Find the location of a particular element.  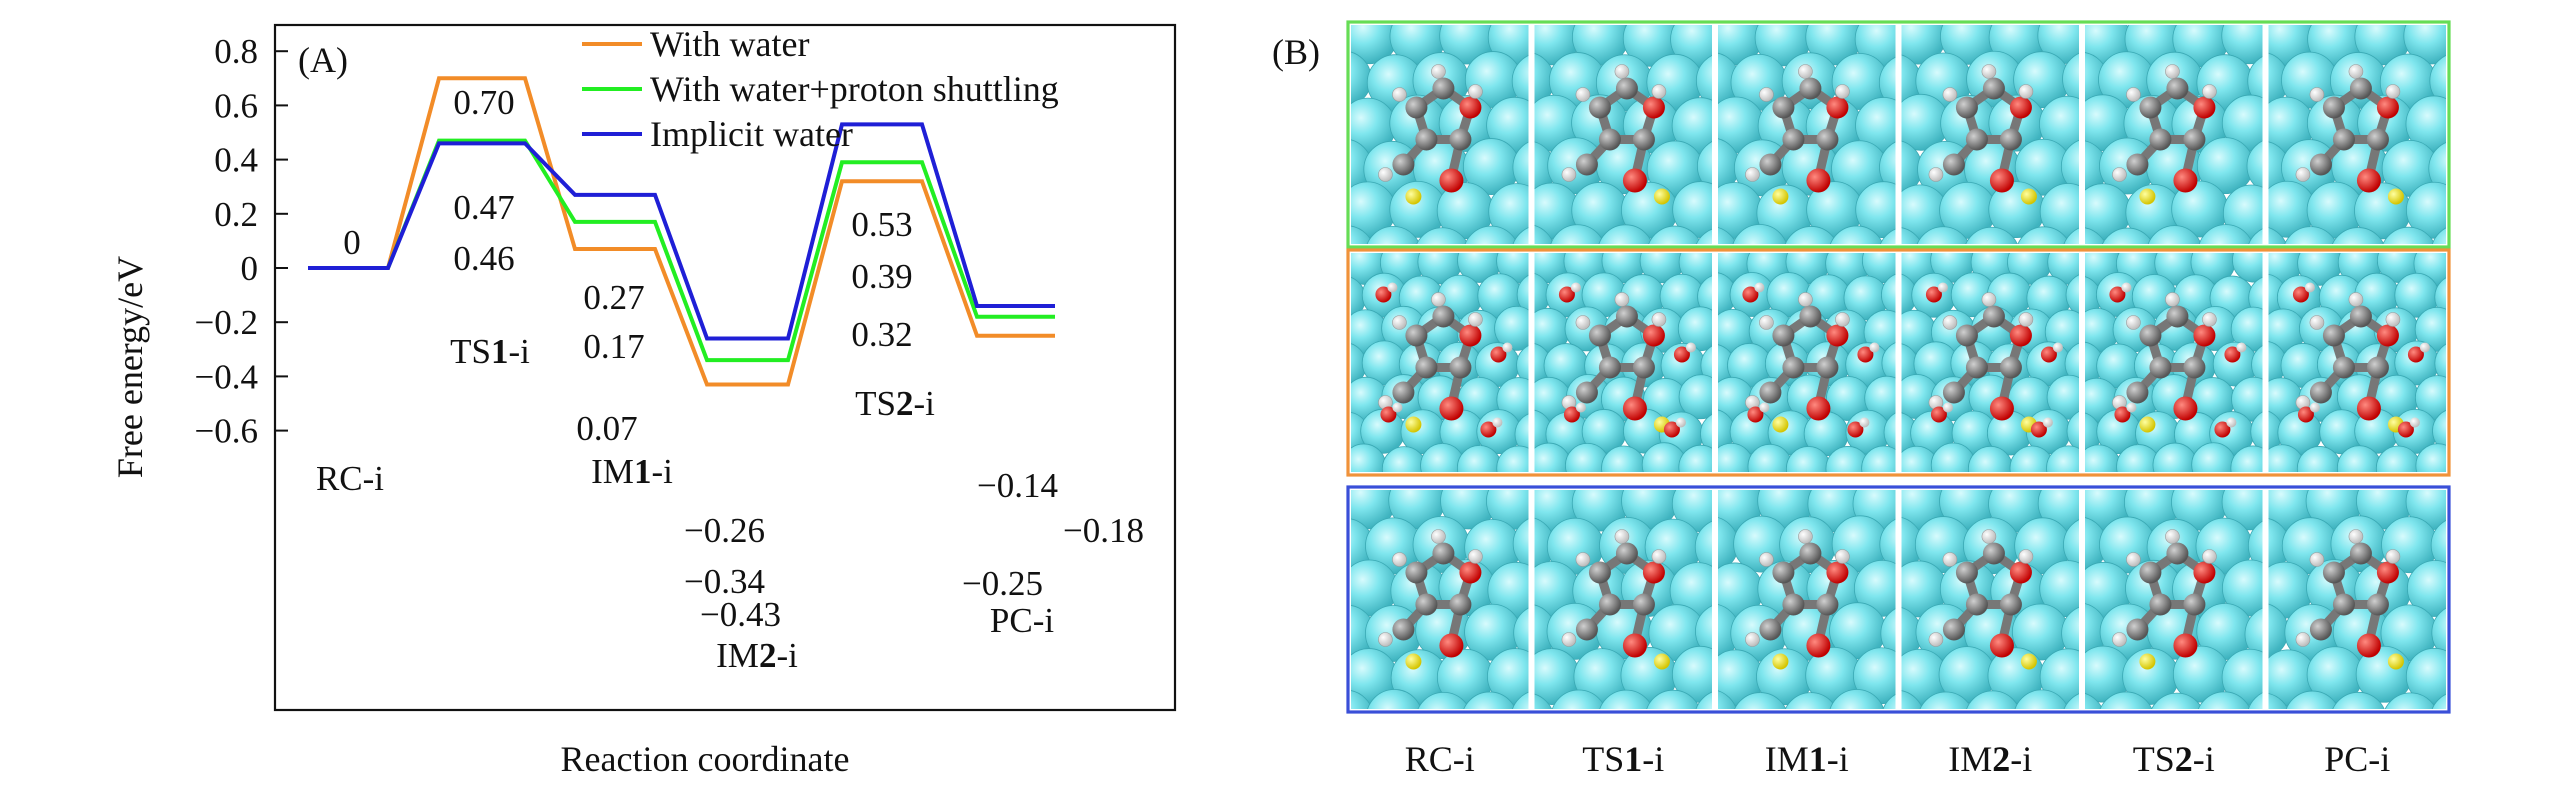

state-label-pre: TS is located at coordinates (470, 351).